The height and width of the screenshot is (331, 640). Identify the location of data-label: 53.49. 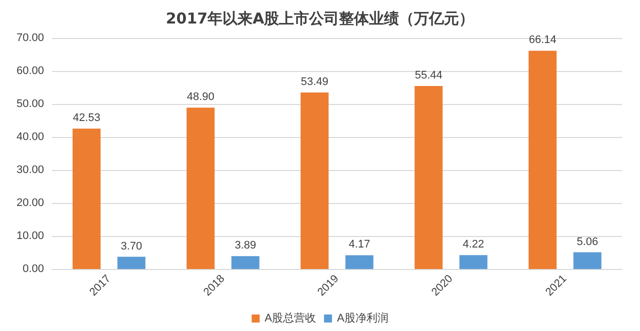
(314, 82).